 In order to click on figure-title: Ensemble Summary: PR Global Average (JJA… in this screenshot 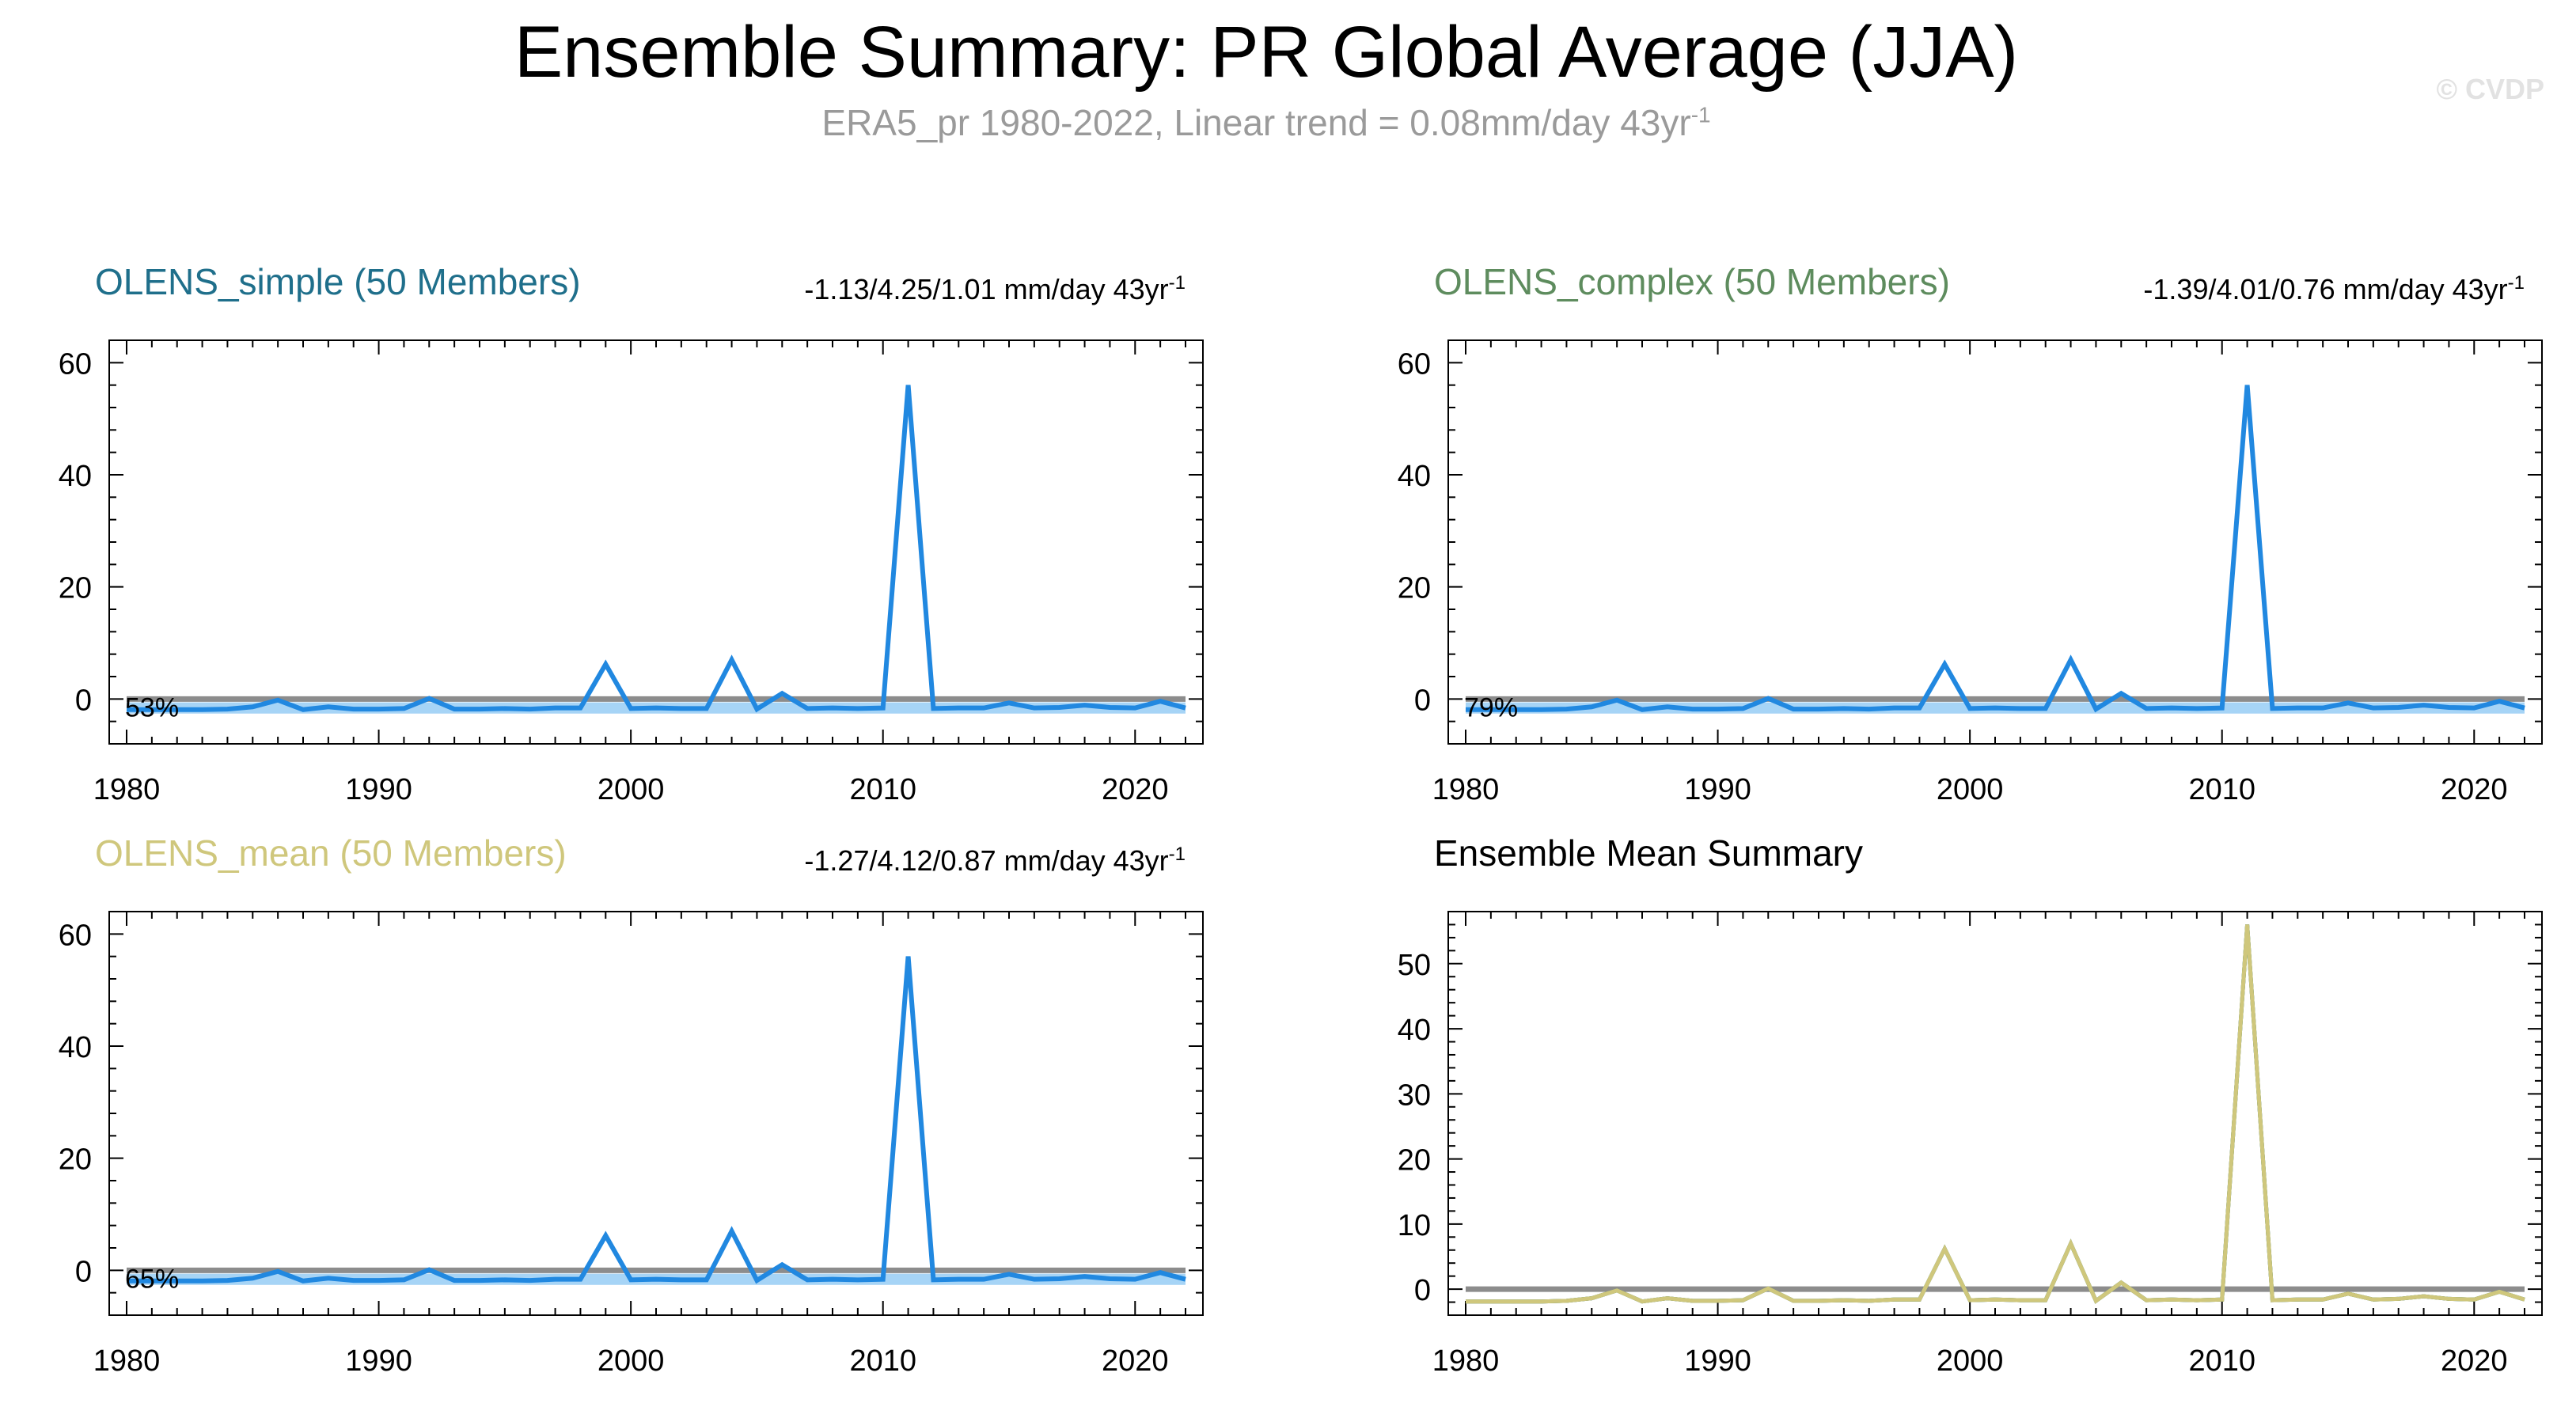, I will do `click(1266, 53)`.